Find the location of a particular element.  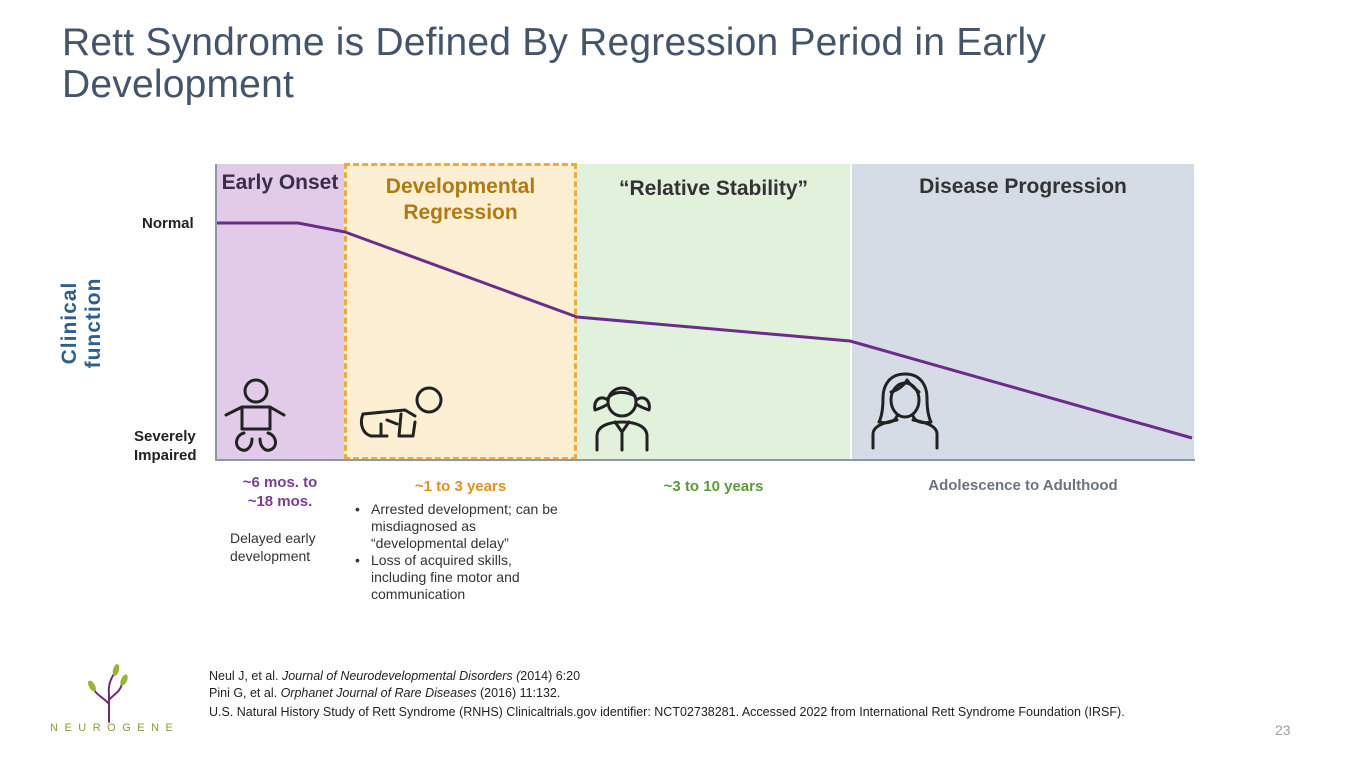

crawling-baby-icon is located at coordinates (401, 412).